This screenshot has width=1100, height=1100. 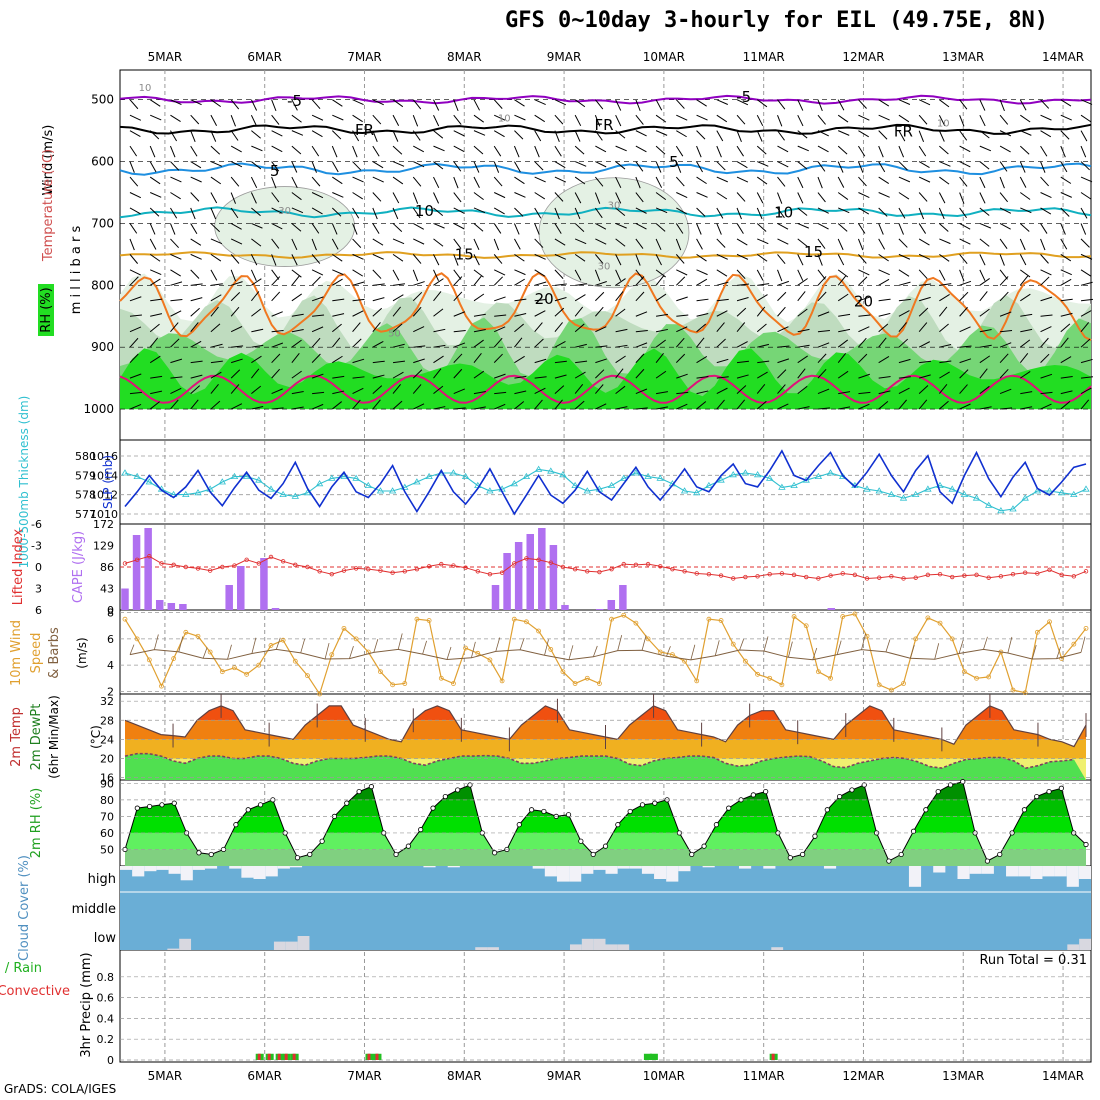 What do you see at coordinates (18, 566) in the screenshot?
I see `ylabel-lifted-index: Lifted Index` at bounding box center [18, 566].